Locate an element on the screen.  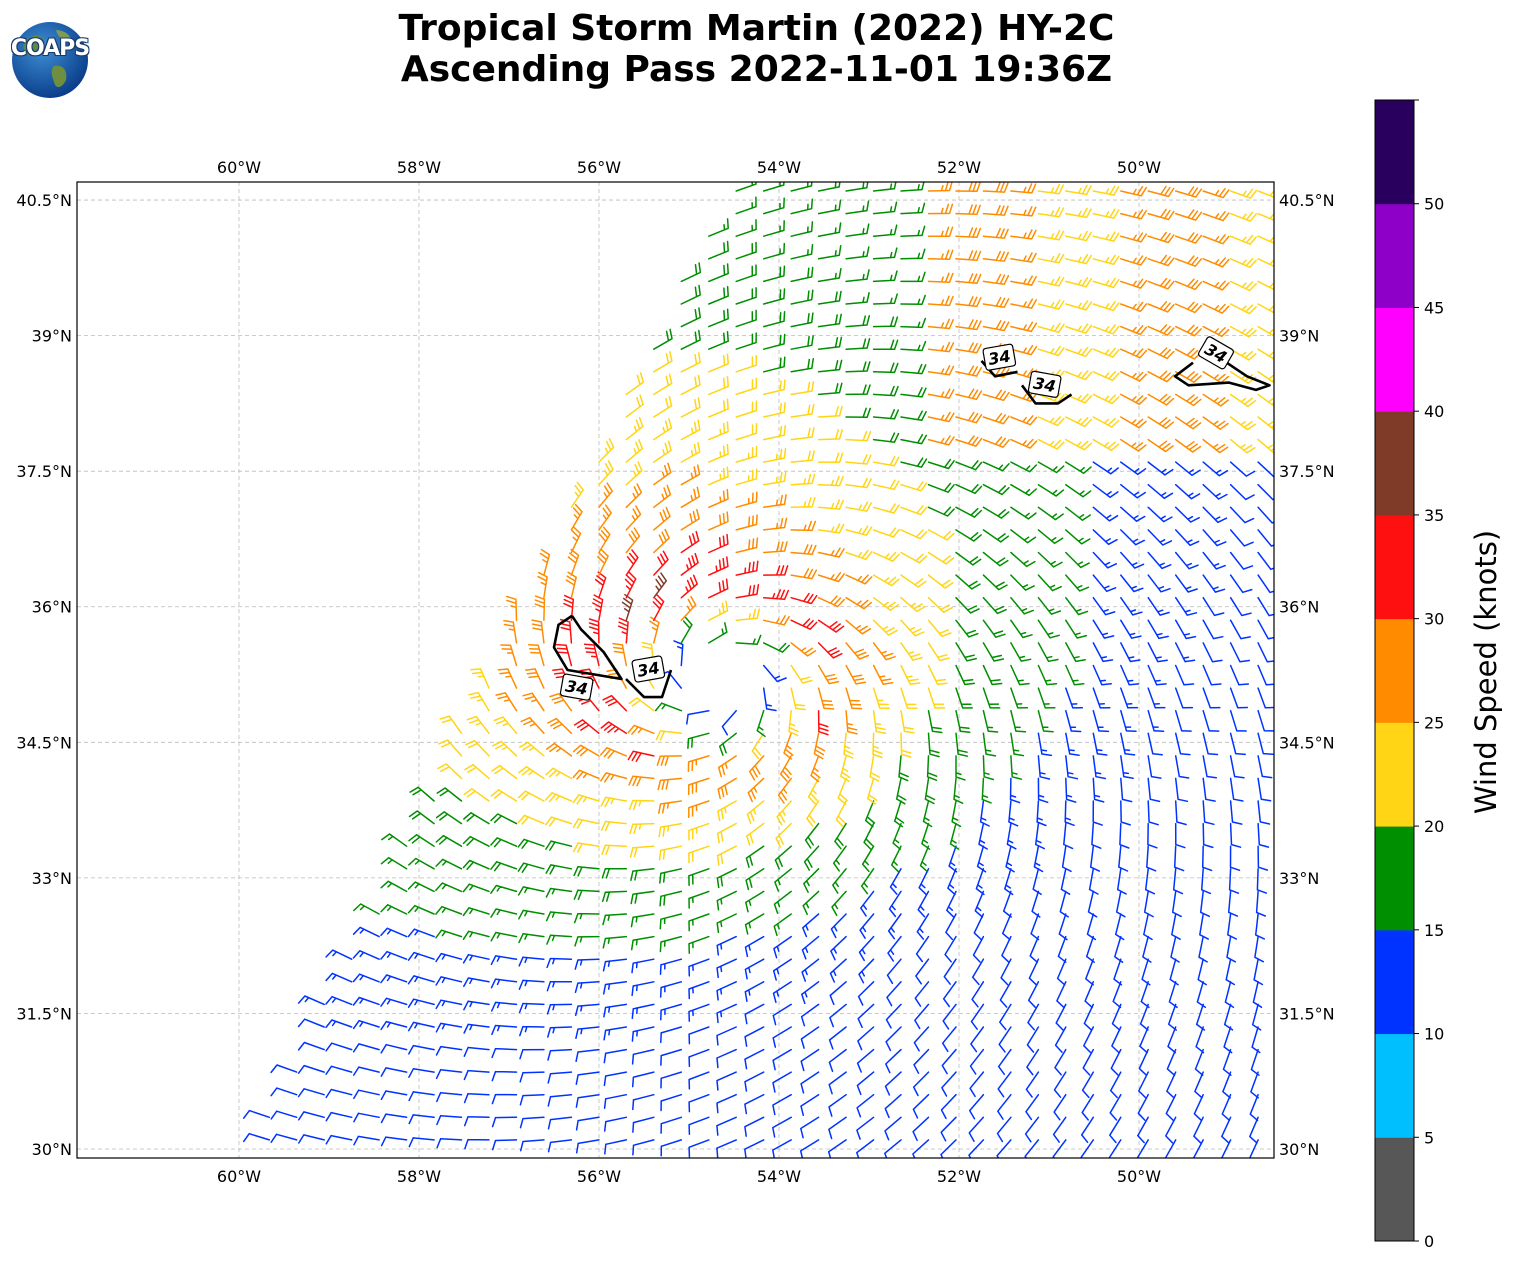
lat-tick-label-left: 36°N is located at coordinates (52, 607).